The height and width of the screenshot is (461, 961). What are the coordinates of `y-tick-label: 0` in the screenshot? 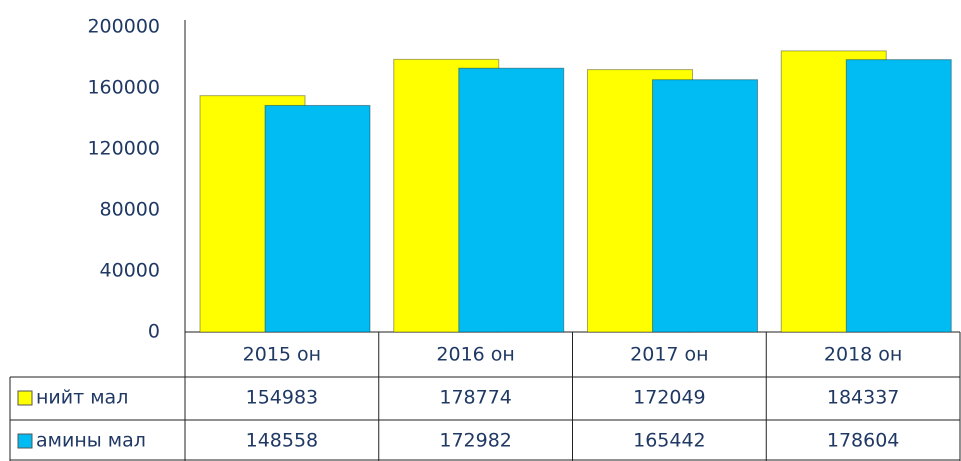 It's located at (154, 332).